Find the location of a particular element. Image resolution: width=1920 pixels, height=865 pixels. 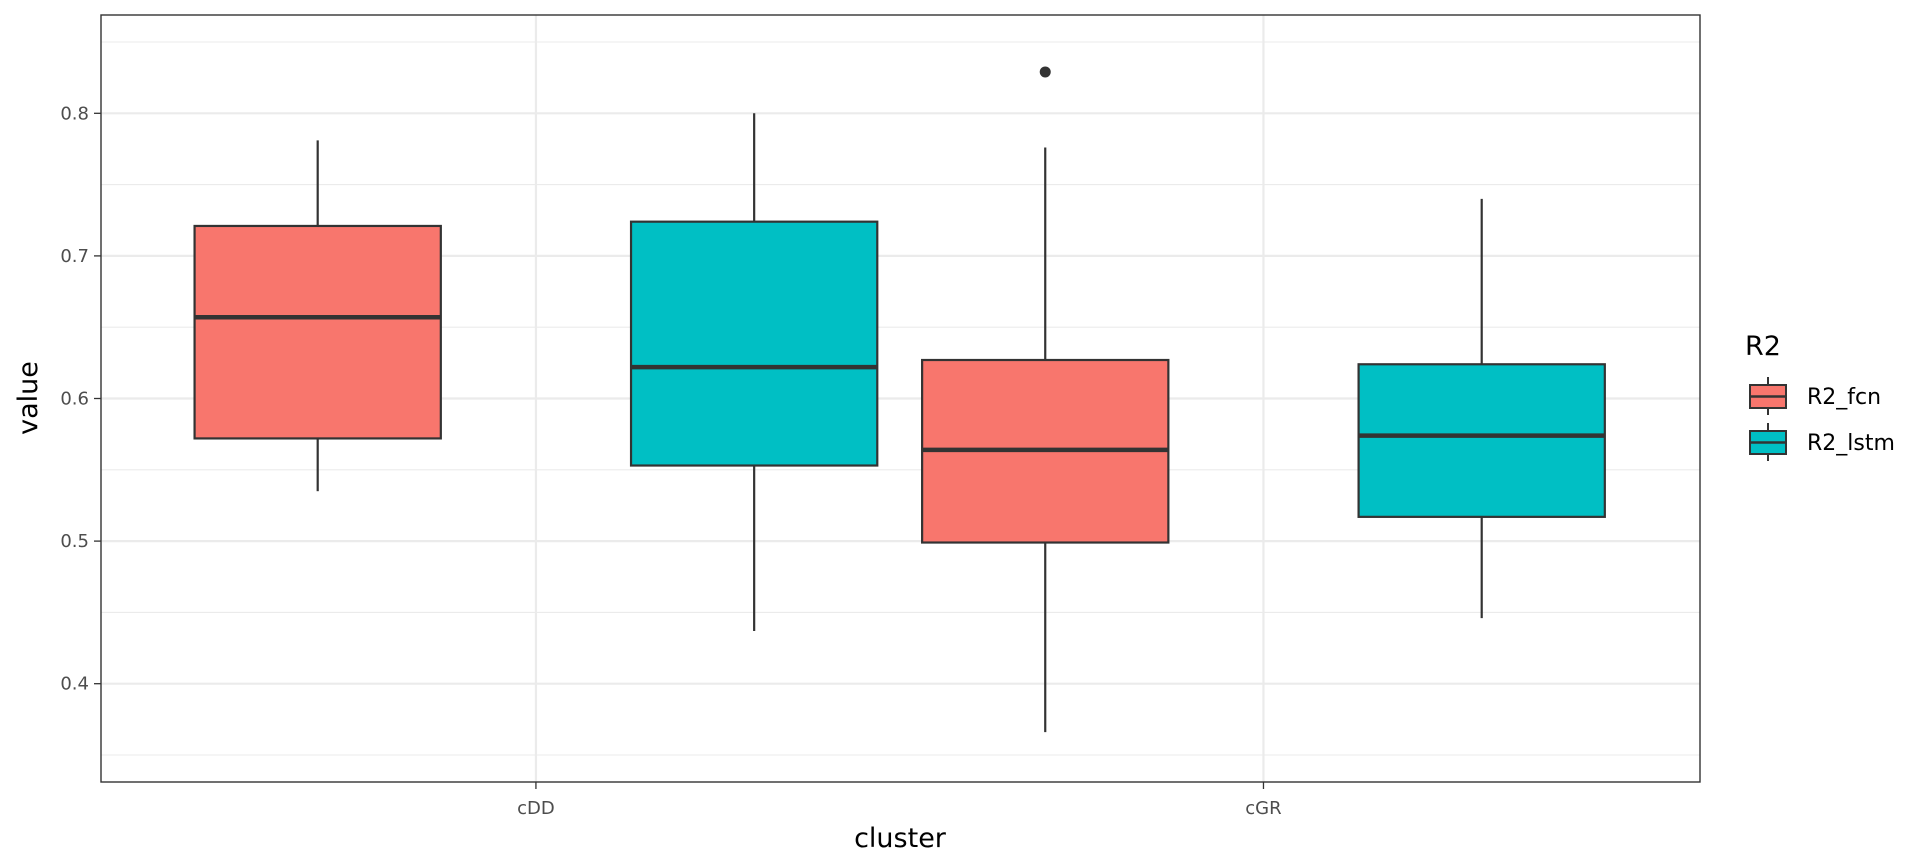

legend-label: R2_lstm is located at coordinates (1851, 443).